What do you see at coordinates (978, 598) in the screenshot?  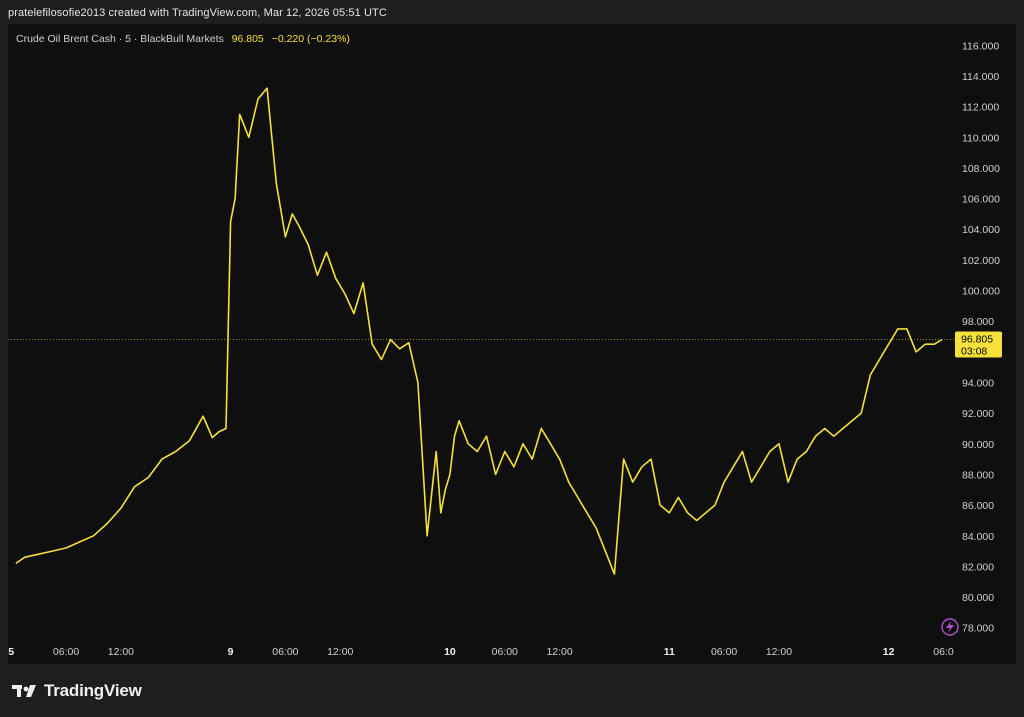 I see `y-tick-label: 80.000` at bounding box center [978, 598].